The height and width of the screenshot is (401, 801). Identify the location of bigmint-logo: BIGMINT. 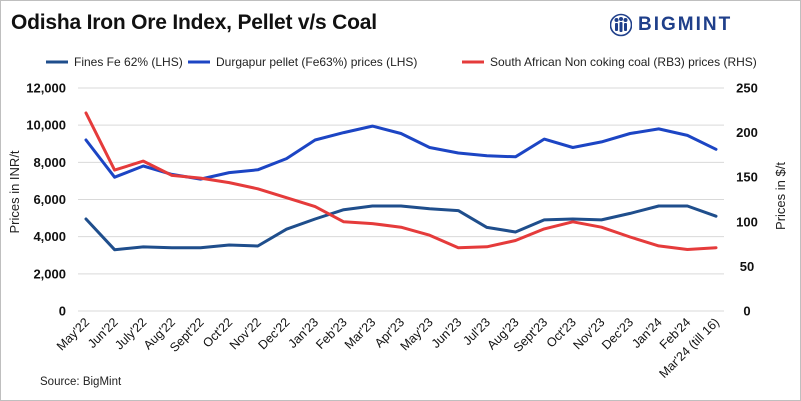
(671, 25).